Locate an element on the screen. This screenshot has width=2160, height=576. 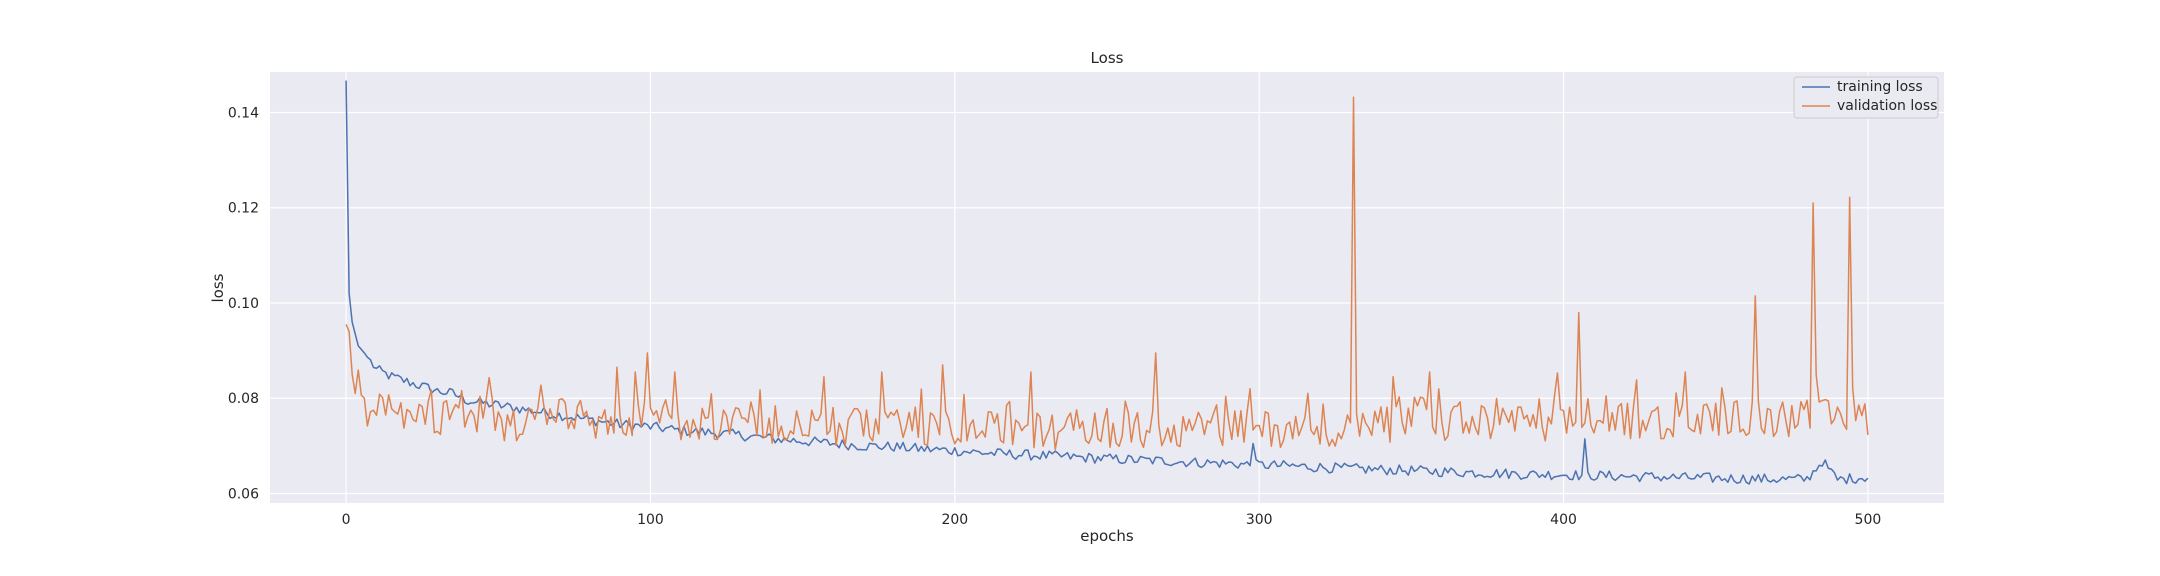
x-tick-label: 400 is located at coordinates (1563, 520).